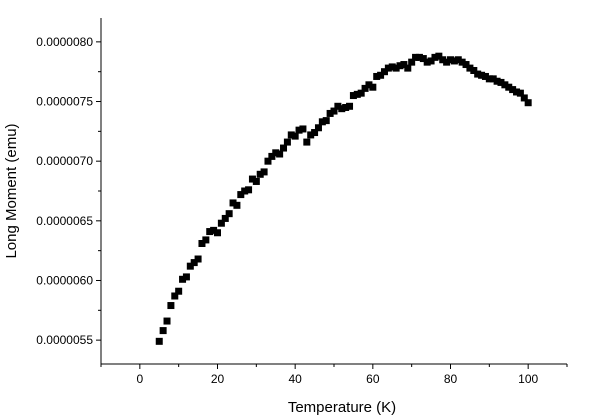 Image resolution: width=600 pixels, height=417 pixels. I want to click on y-tick-label: 0.0000070, so click(64, 161).